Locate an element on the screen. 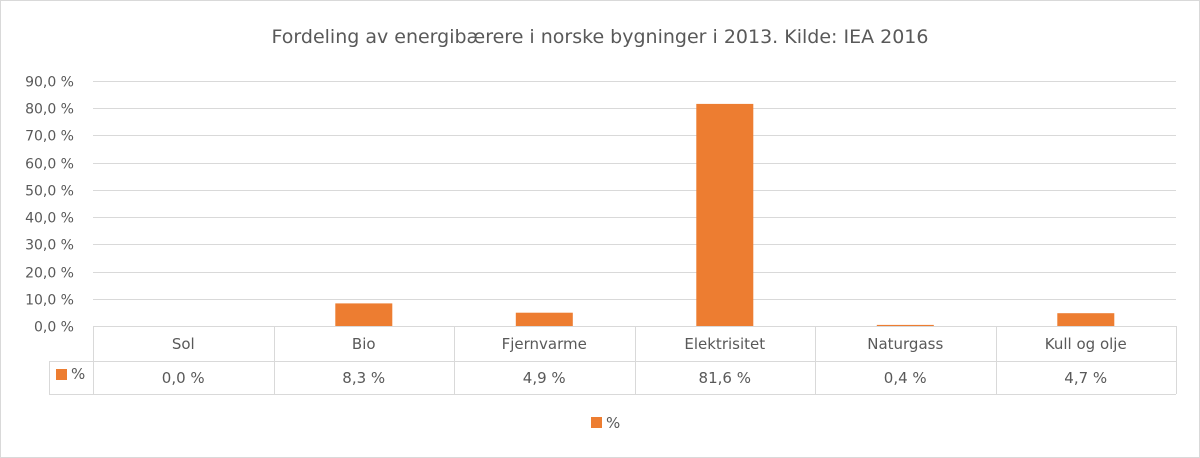  legend-swatch is located at coordinates (596, 422).